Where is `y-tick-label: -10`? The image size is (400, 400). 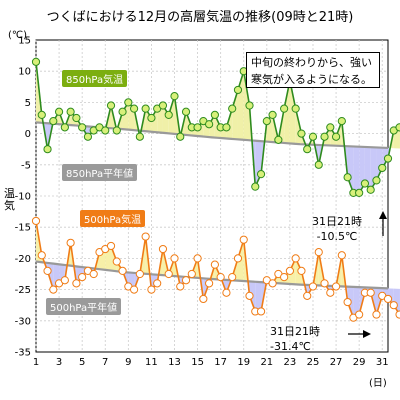
y-tick-label: -10 is located at coordinates (23, 197).